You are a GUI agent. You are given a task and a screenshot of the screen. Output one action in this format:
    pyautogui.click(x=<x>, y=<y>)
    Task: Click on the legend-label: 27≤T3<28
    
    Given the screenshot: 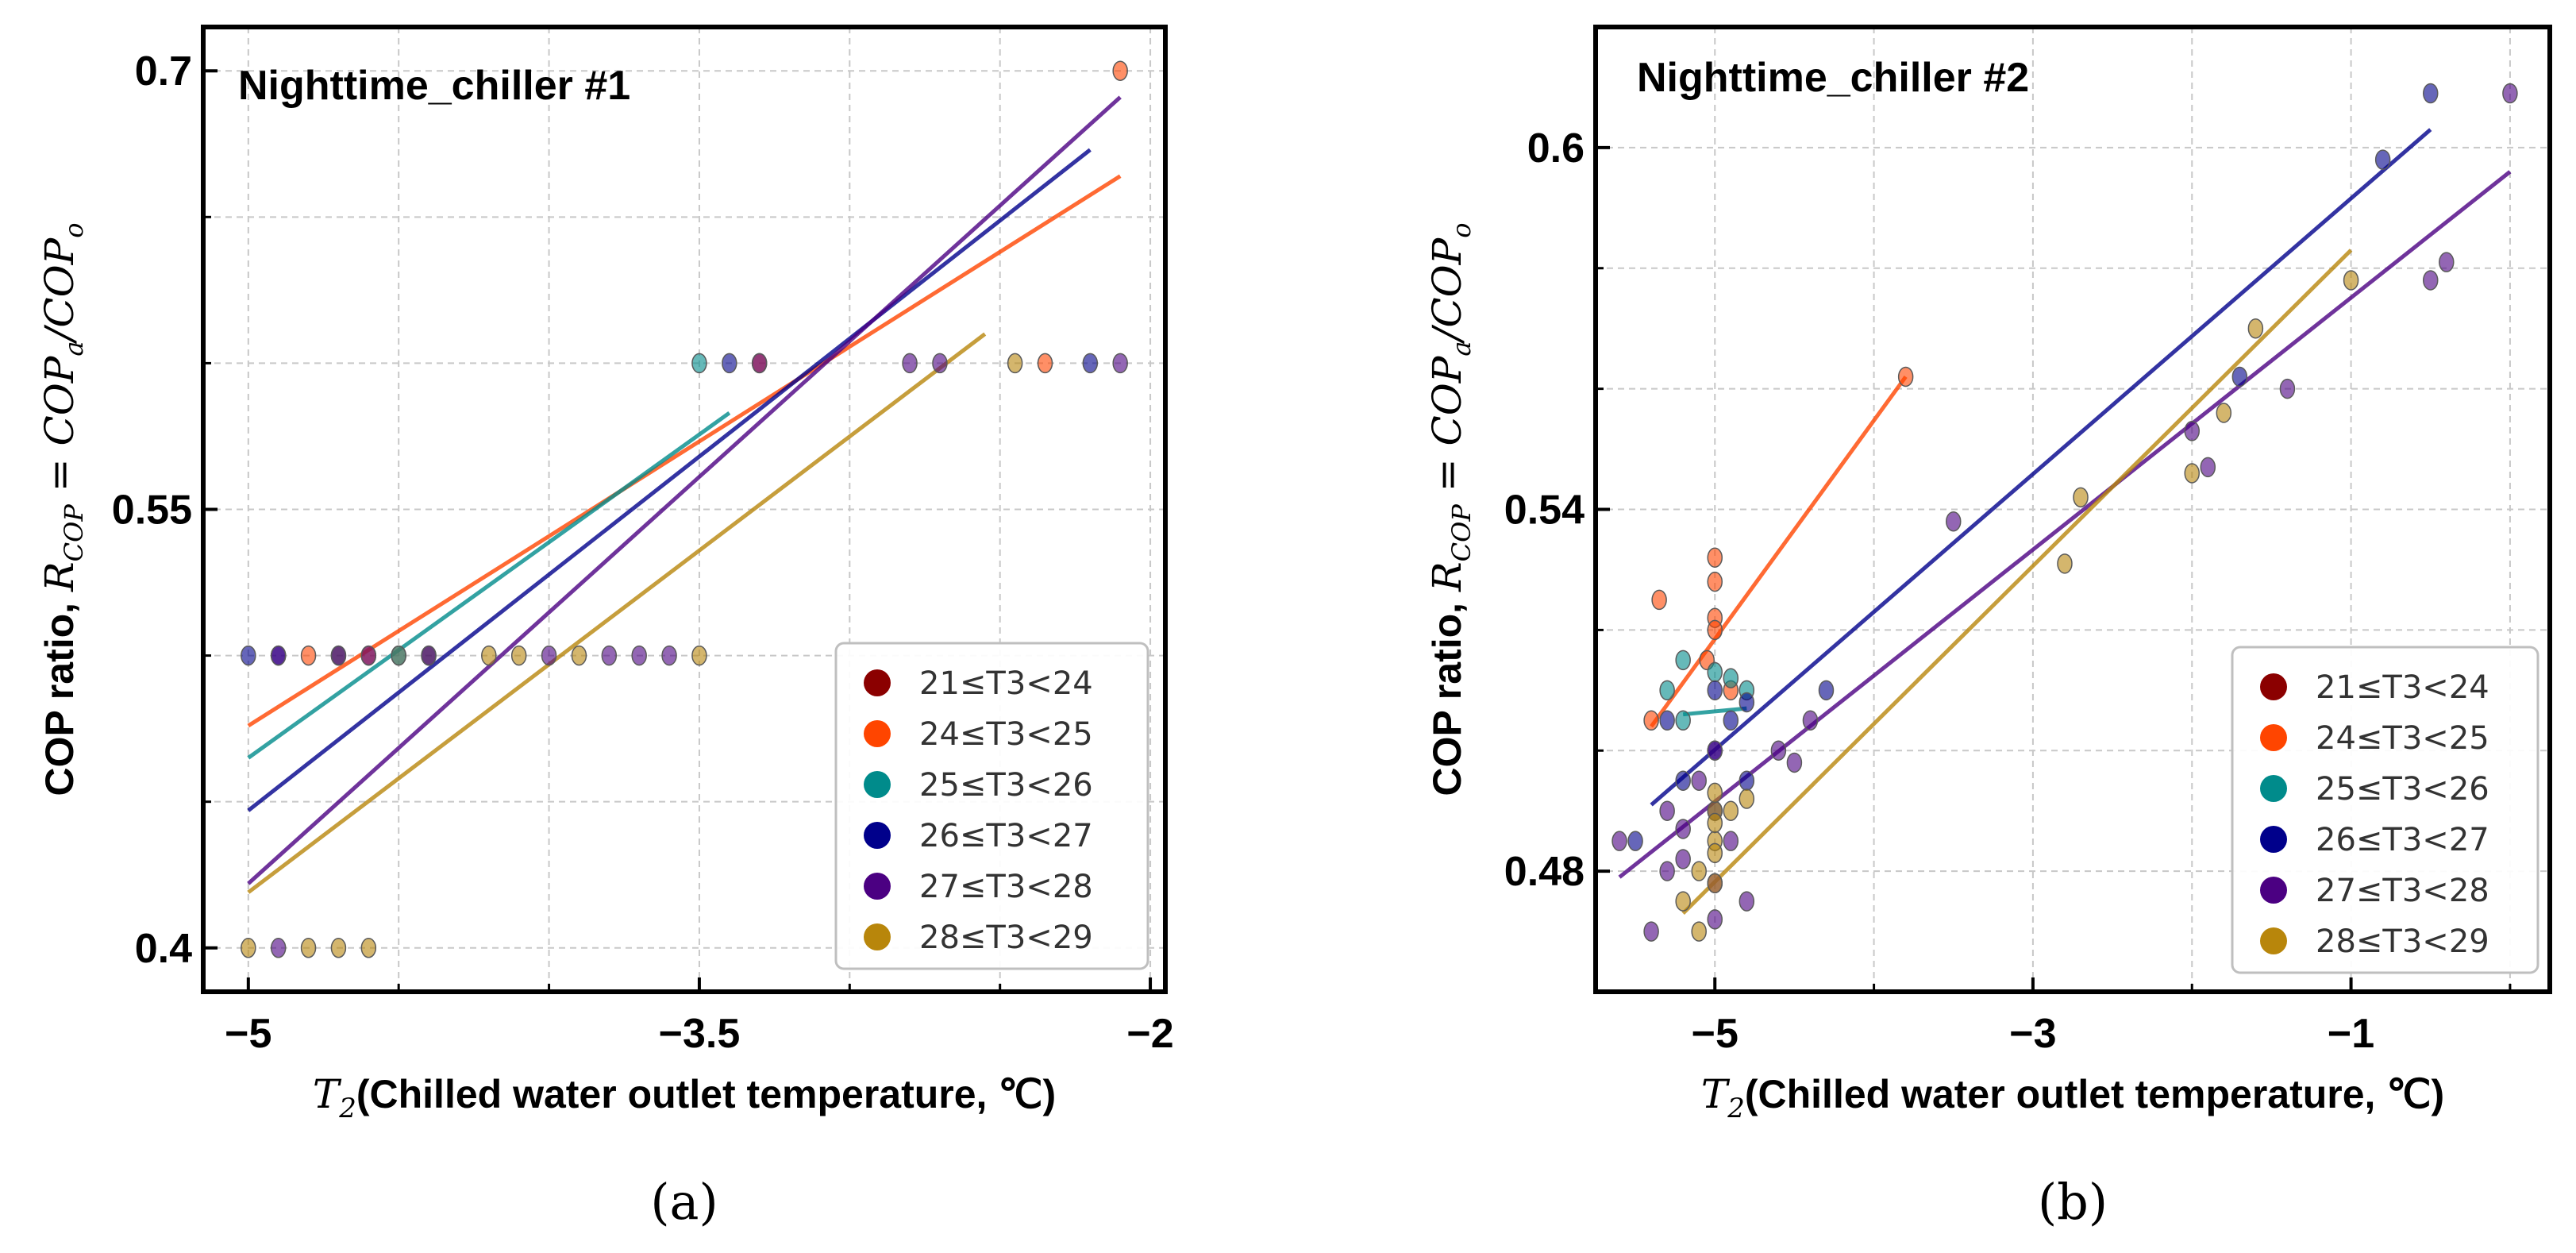 What is the action you would take?
    pyautogui.click(x=1006, y=887)
    